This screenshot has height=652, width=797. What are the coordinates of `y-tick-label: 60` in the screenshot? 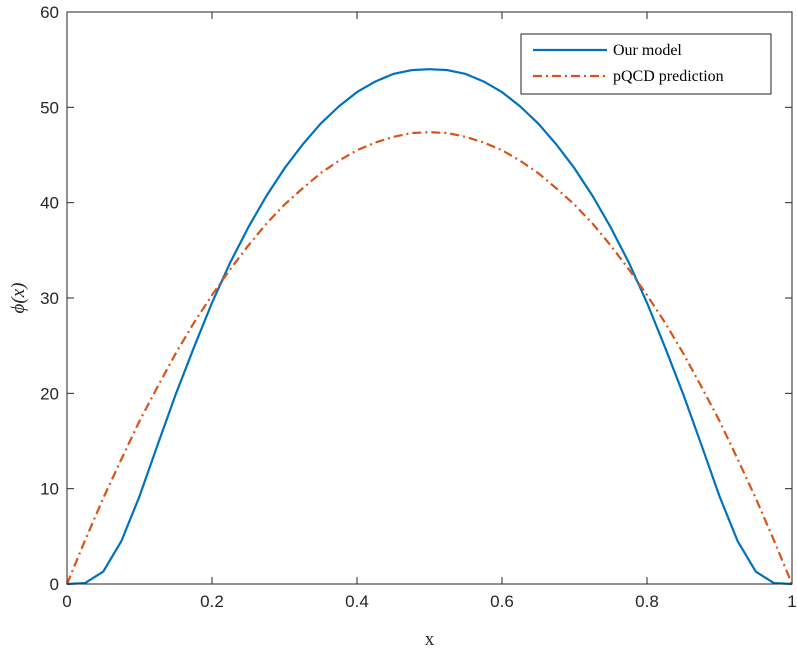 It's located at (49, 12).